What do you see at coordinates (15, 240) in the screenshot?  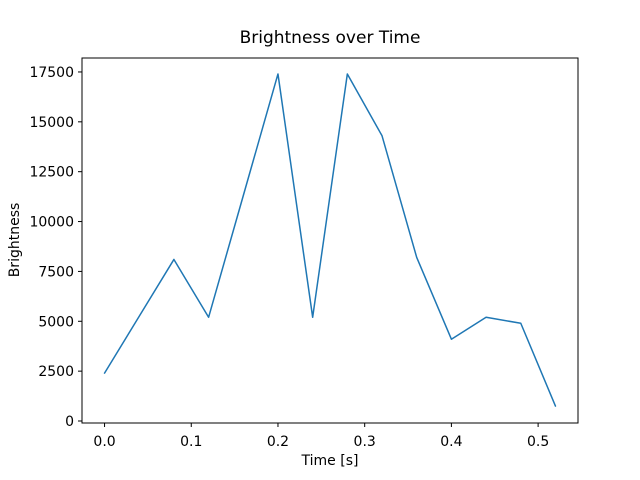 I see `y-axis-label: Brightness` at bounding box center [15, 240].